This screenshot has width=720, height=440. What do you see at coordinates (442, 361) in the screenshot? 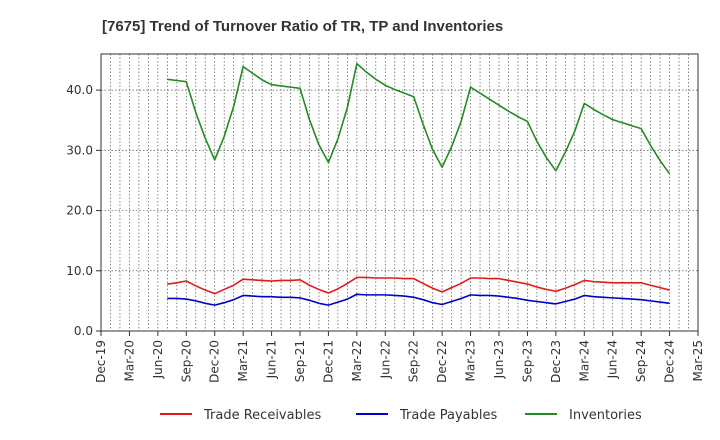
I see `x-tick-label: Dec-22` at bounding box center [442, 361].